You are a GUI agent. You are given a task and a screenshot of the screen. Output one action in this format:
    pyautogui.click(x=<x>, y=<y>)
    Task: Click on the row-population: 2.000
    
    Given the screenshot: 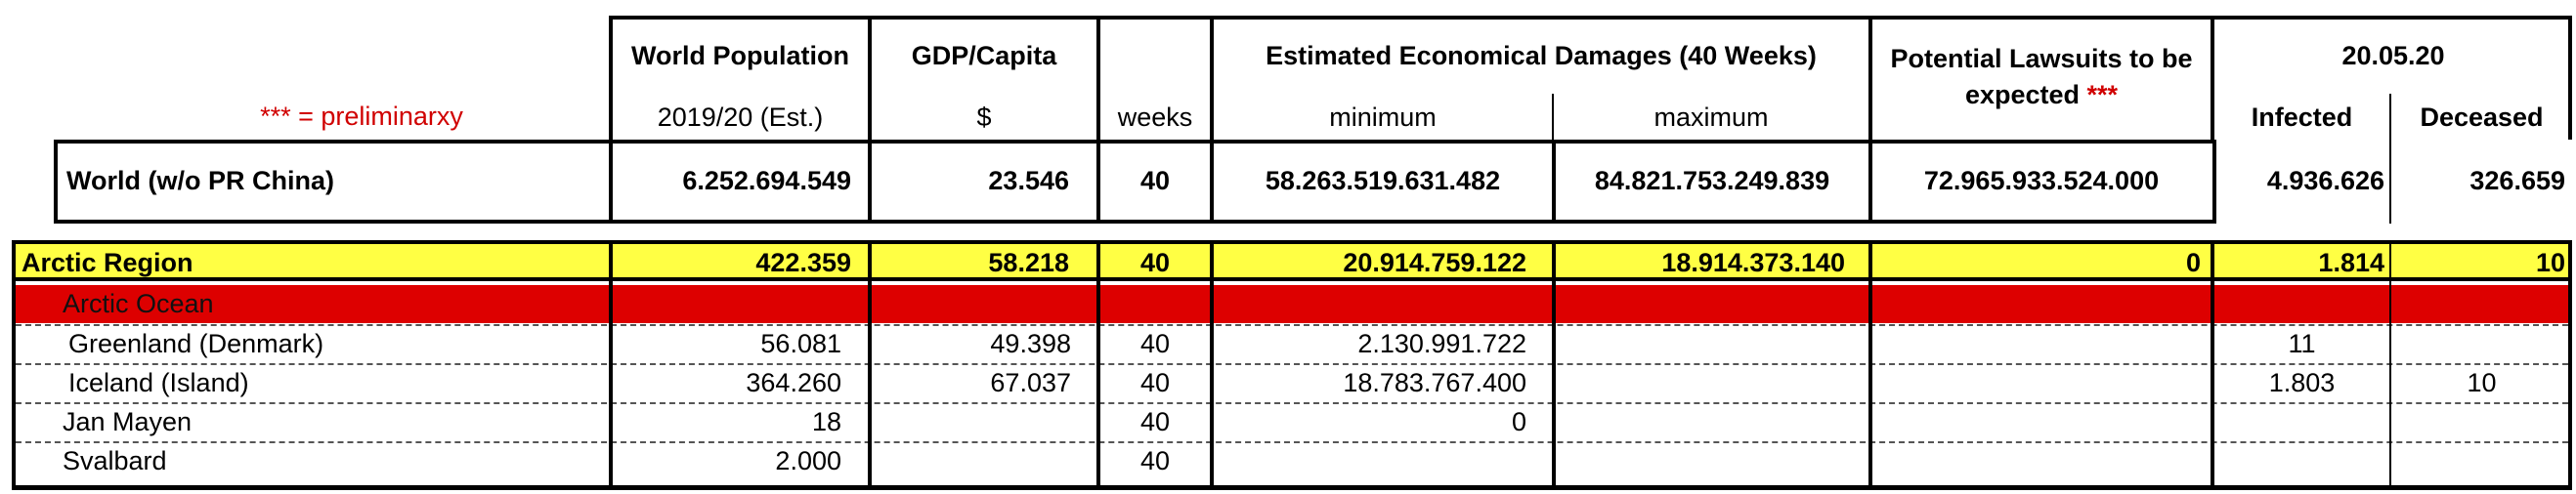 What is the action you would take?
    pyautogui.click(x=808, y=461)
    